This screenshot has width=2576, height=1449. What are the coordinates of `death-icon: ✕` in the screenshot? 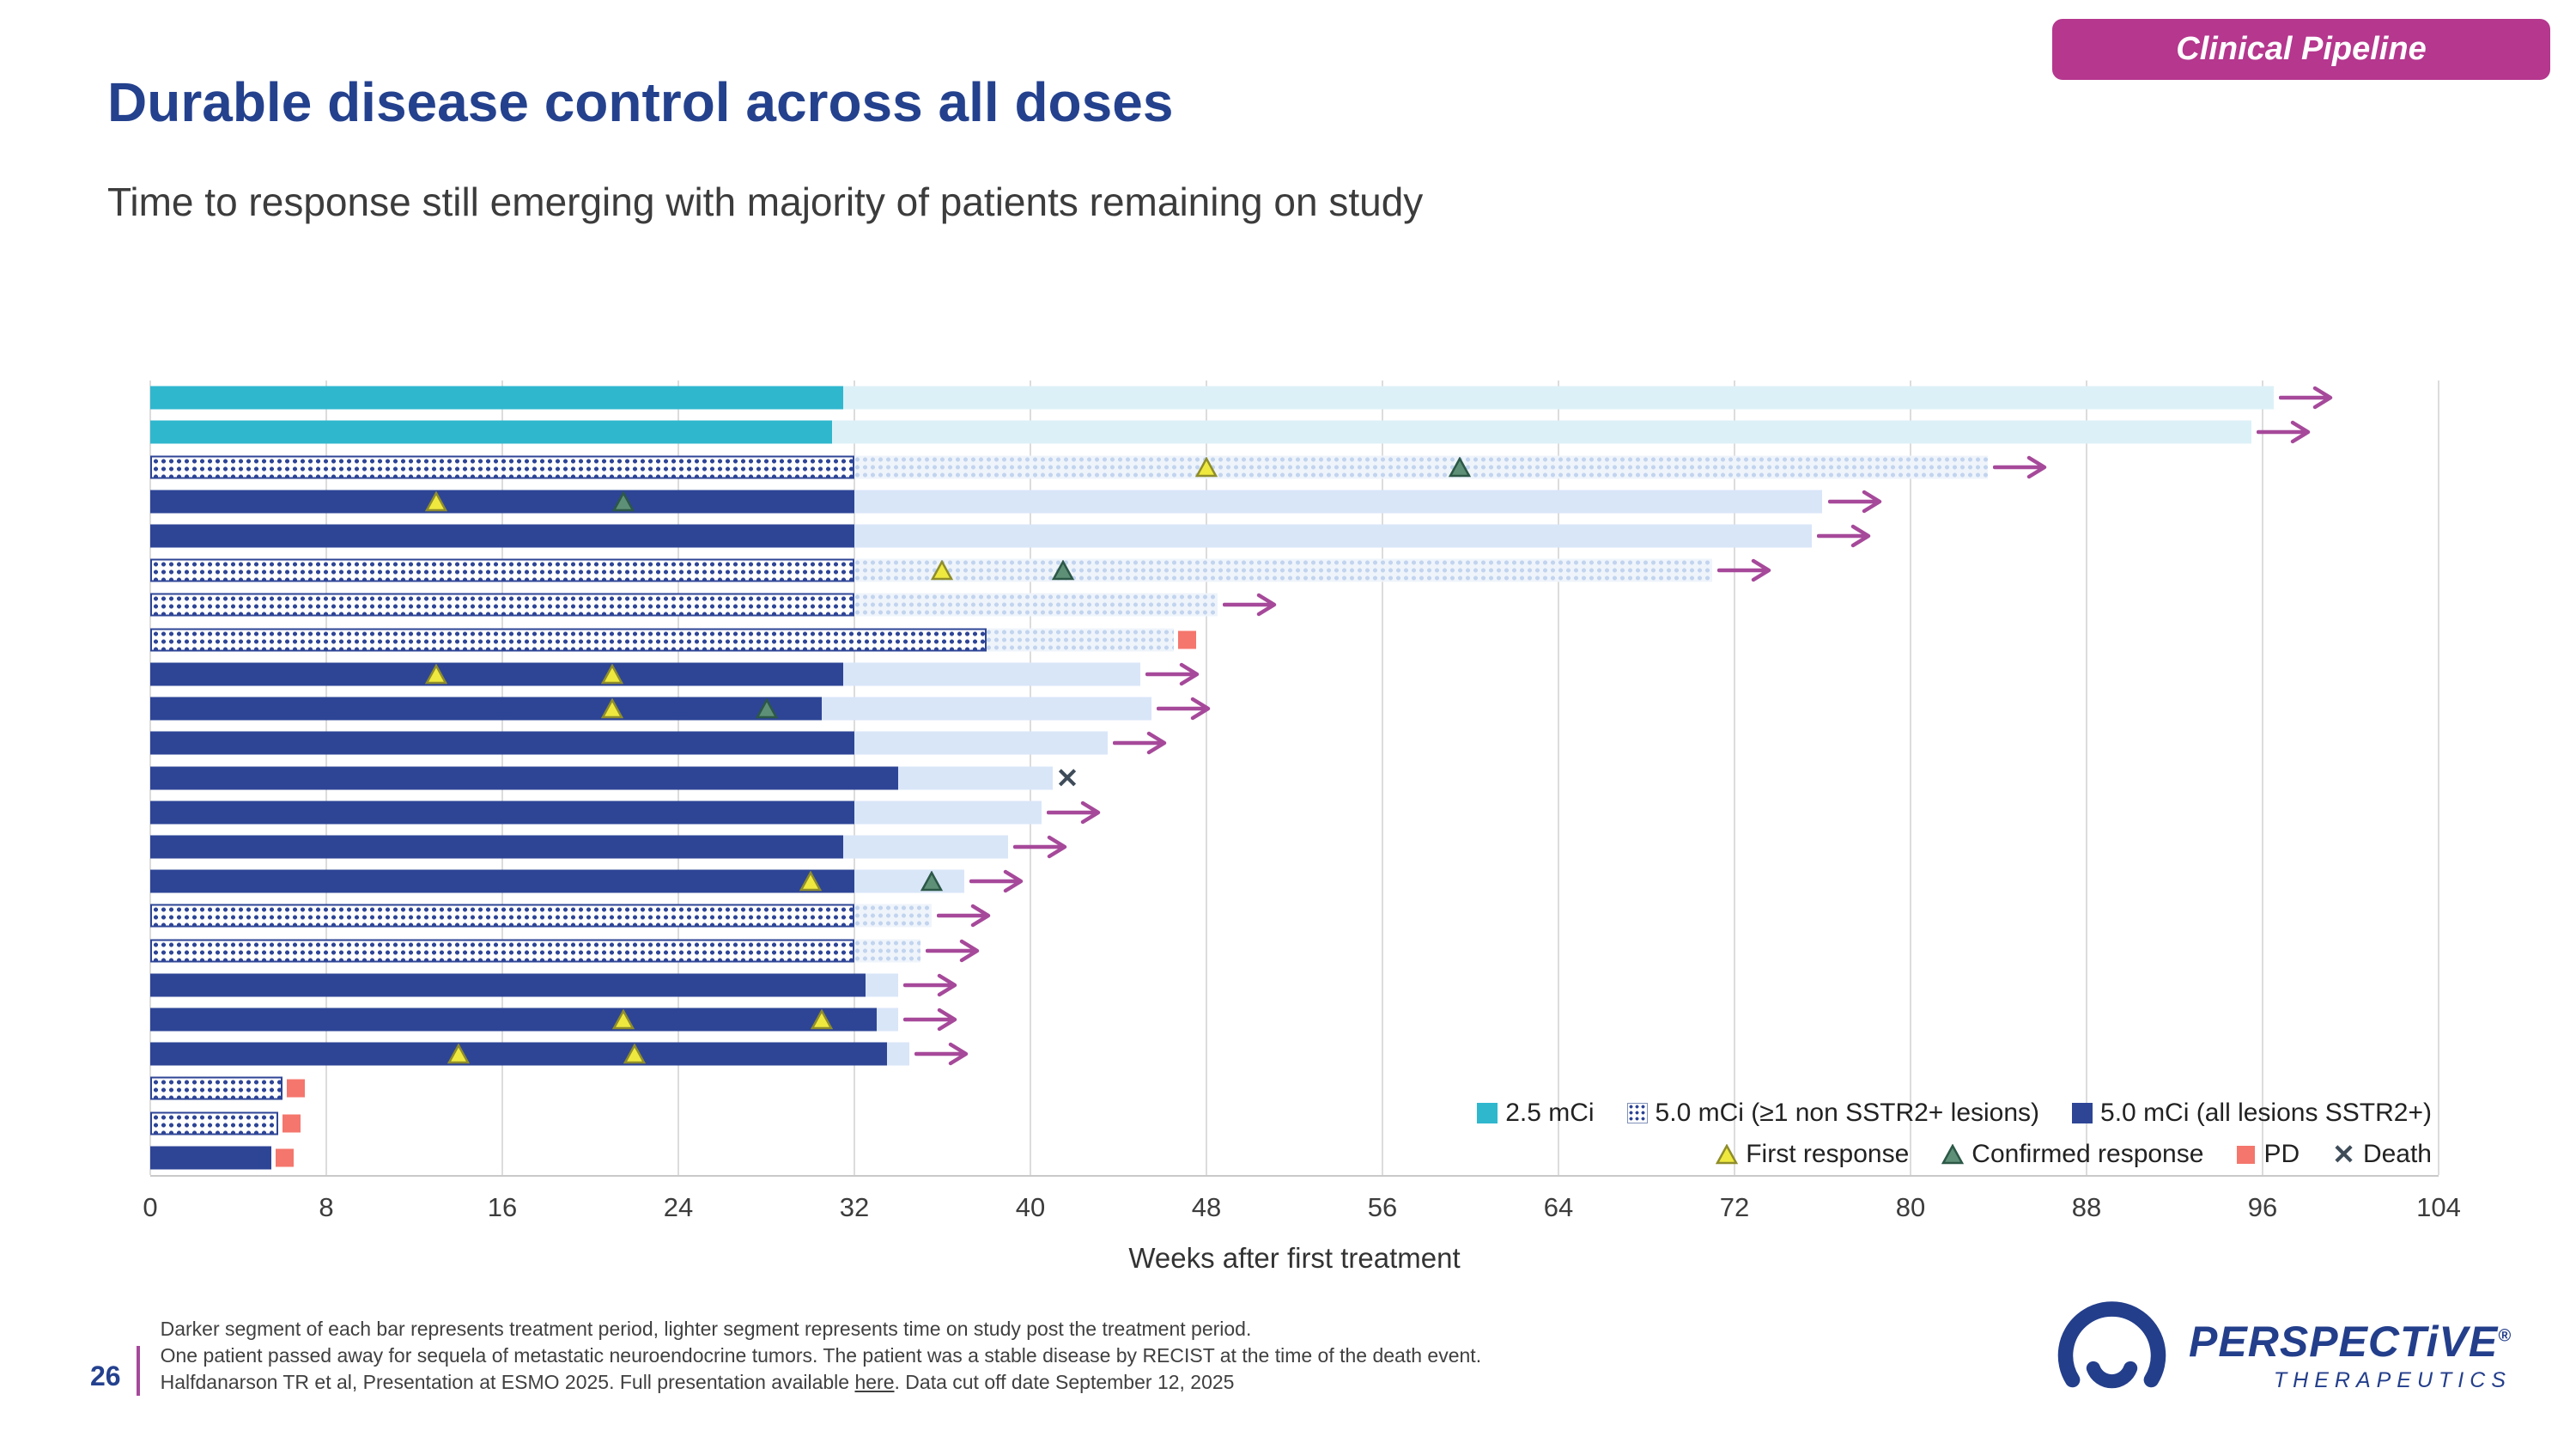 It's located at (2343, 1154).